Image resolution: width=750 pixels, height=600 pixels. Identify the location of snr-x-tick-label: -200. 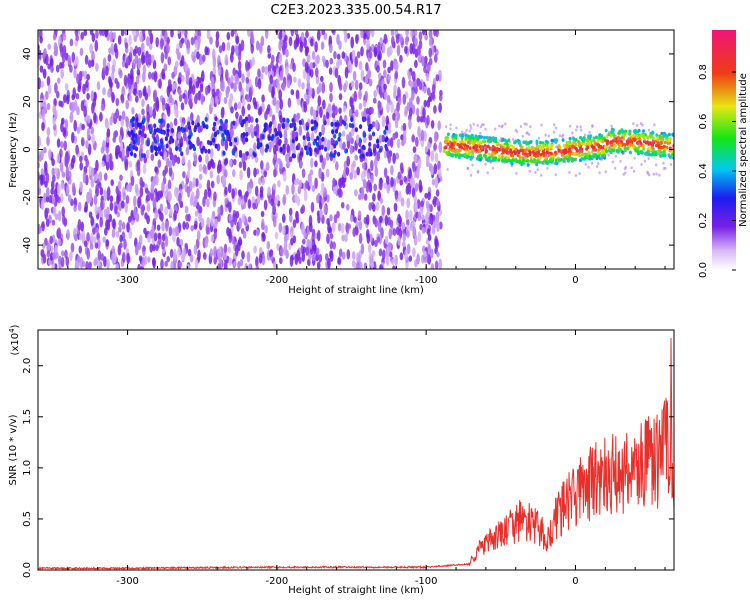
(277, 581).